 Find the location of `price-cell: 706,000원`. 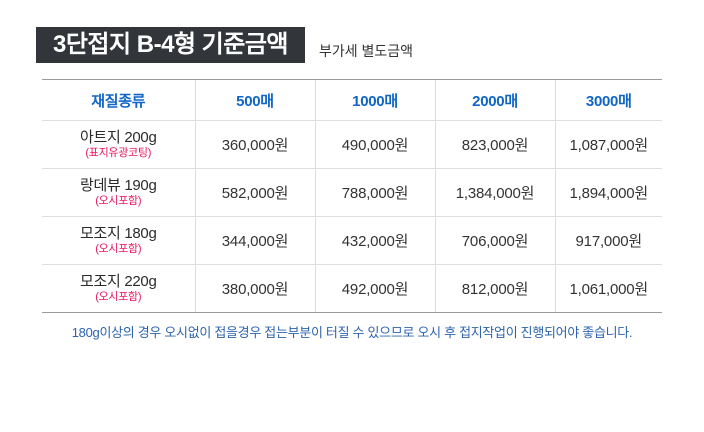

price-cell: 706,000원 is located at coordinates (494, 240).